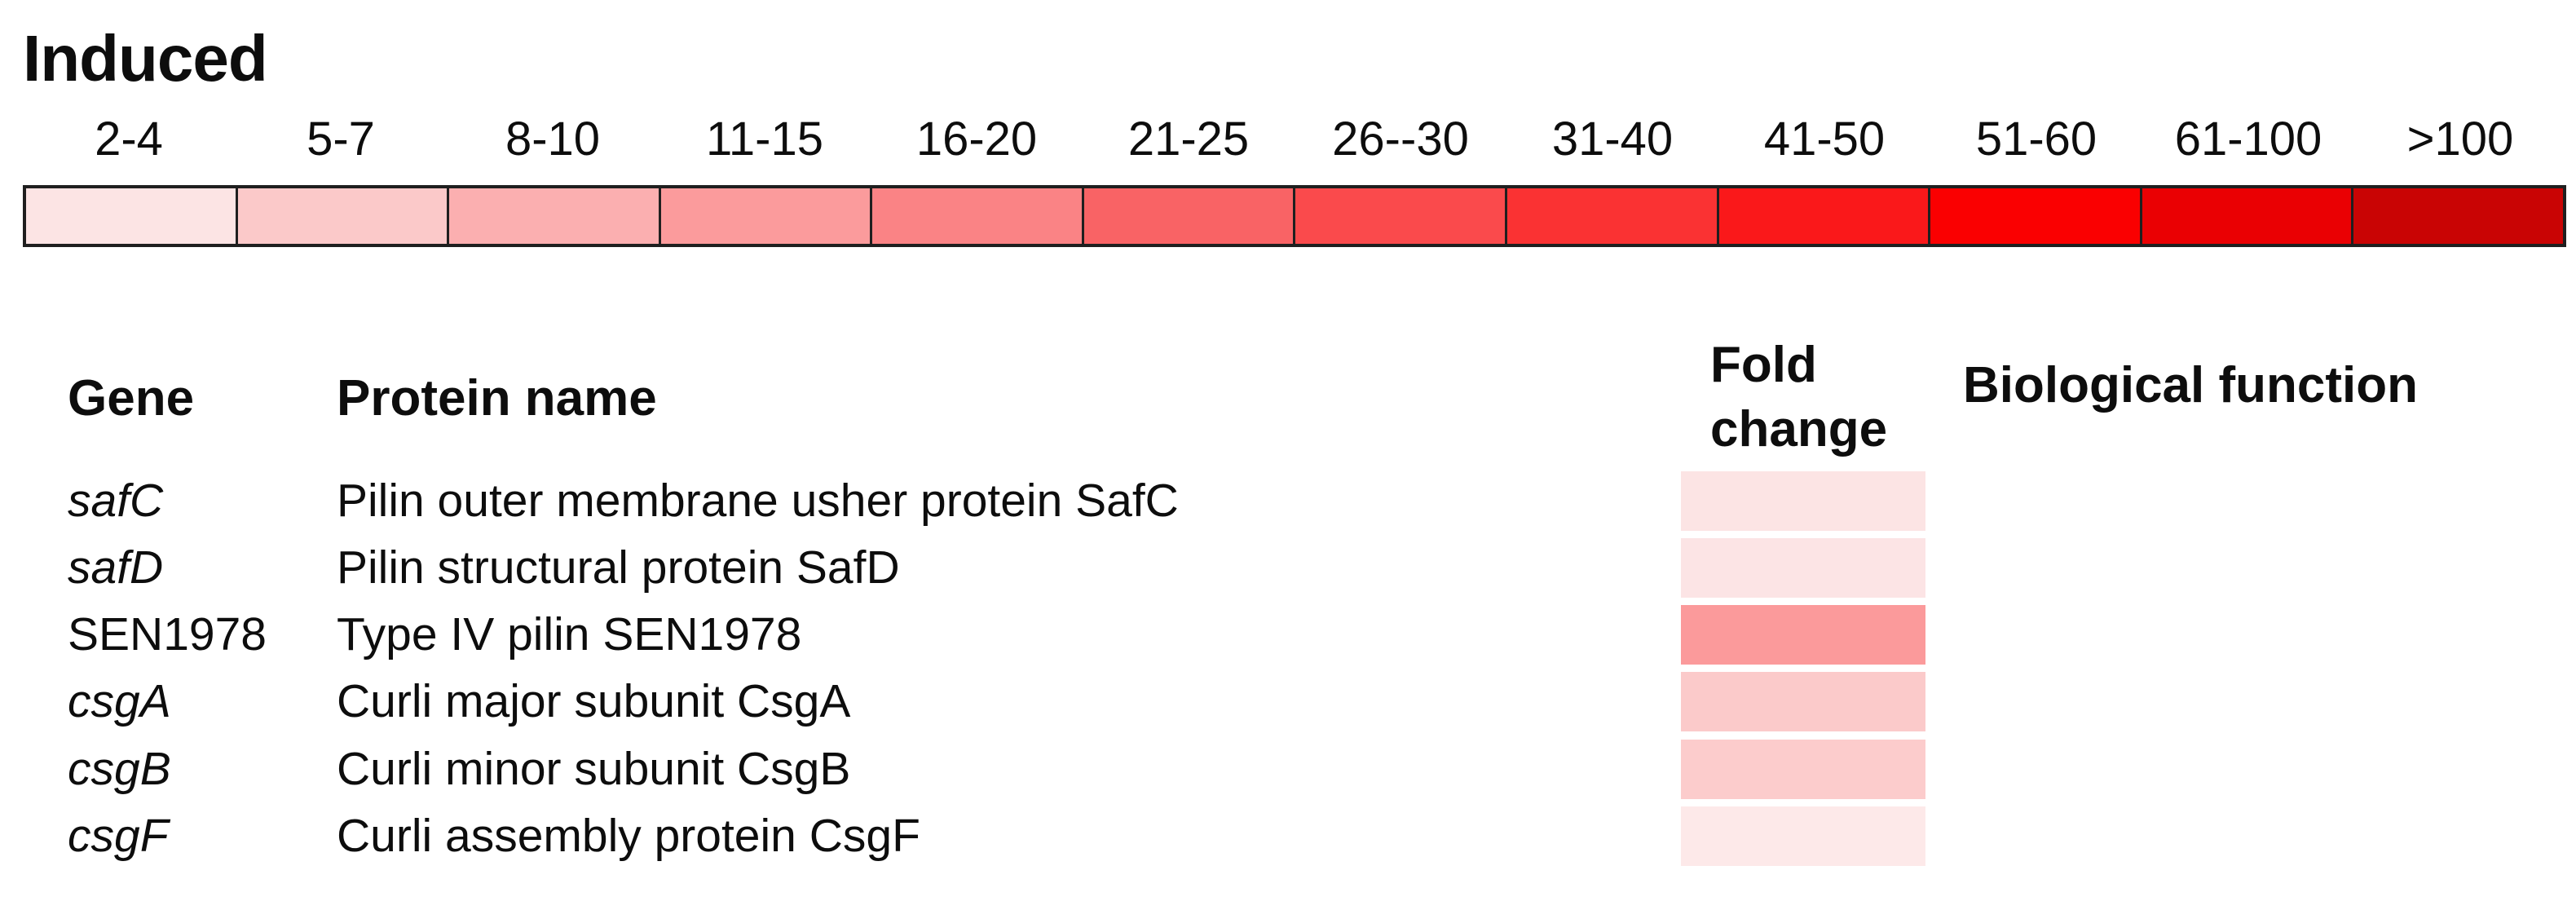 The image size is (2576, 910). What do you see at coordinates (2036, 139) in the screenshot?
I see `legend-bin-label: 51-60` at bounding box center [2036, 139].